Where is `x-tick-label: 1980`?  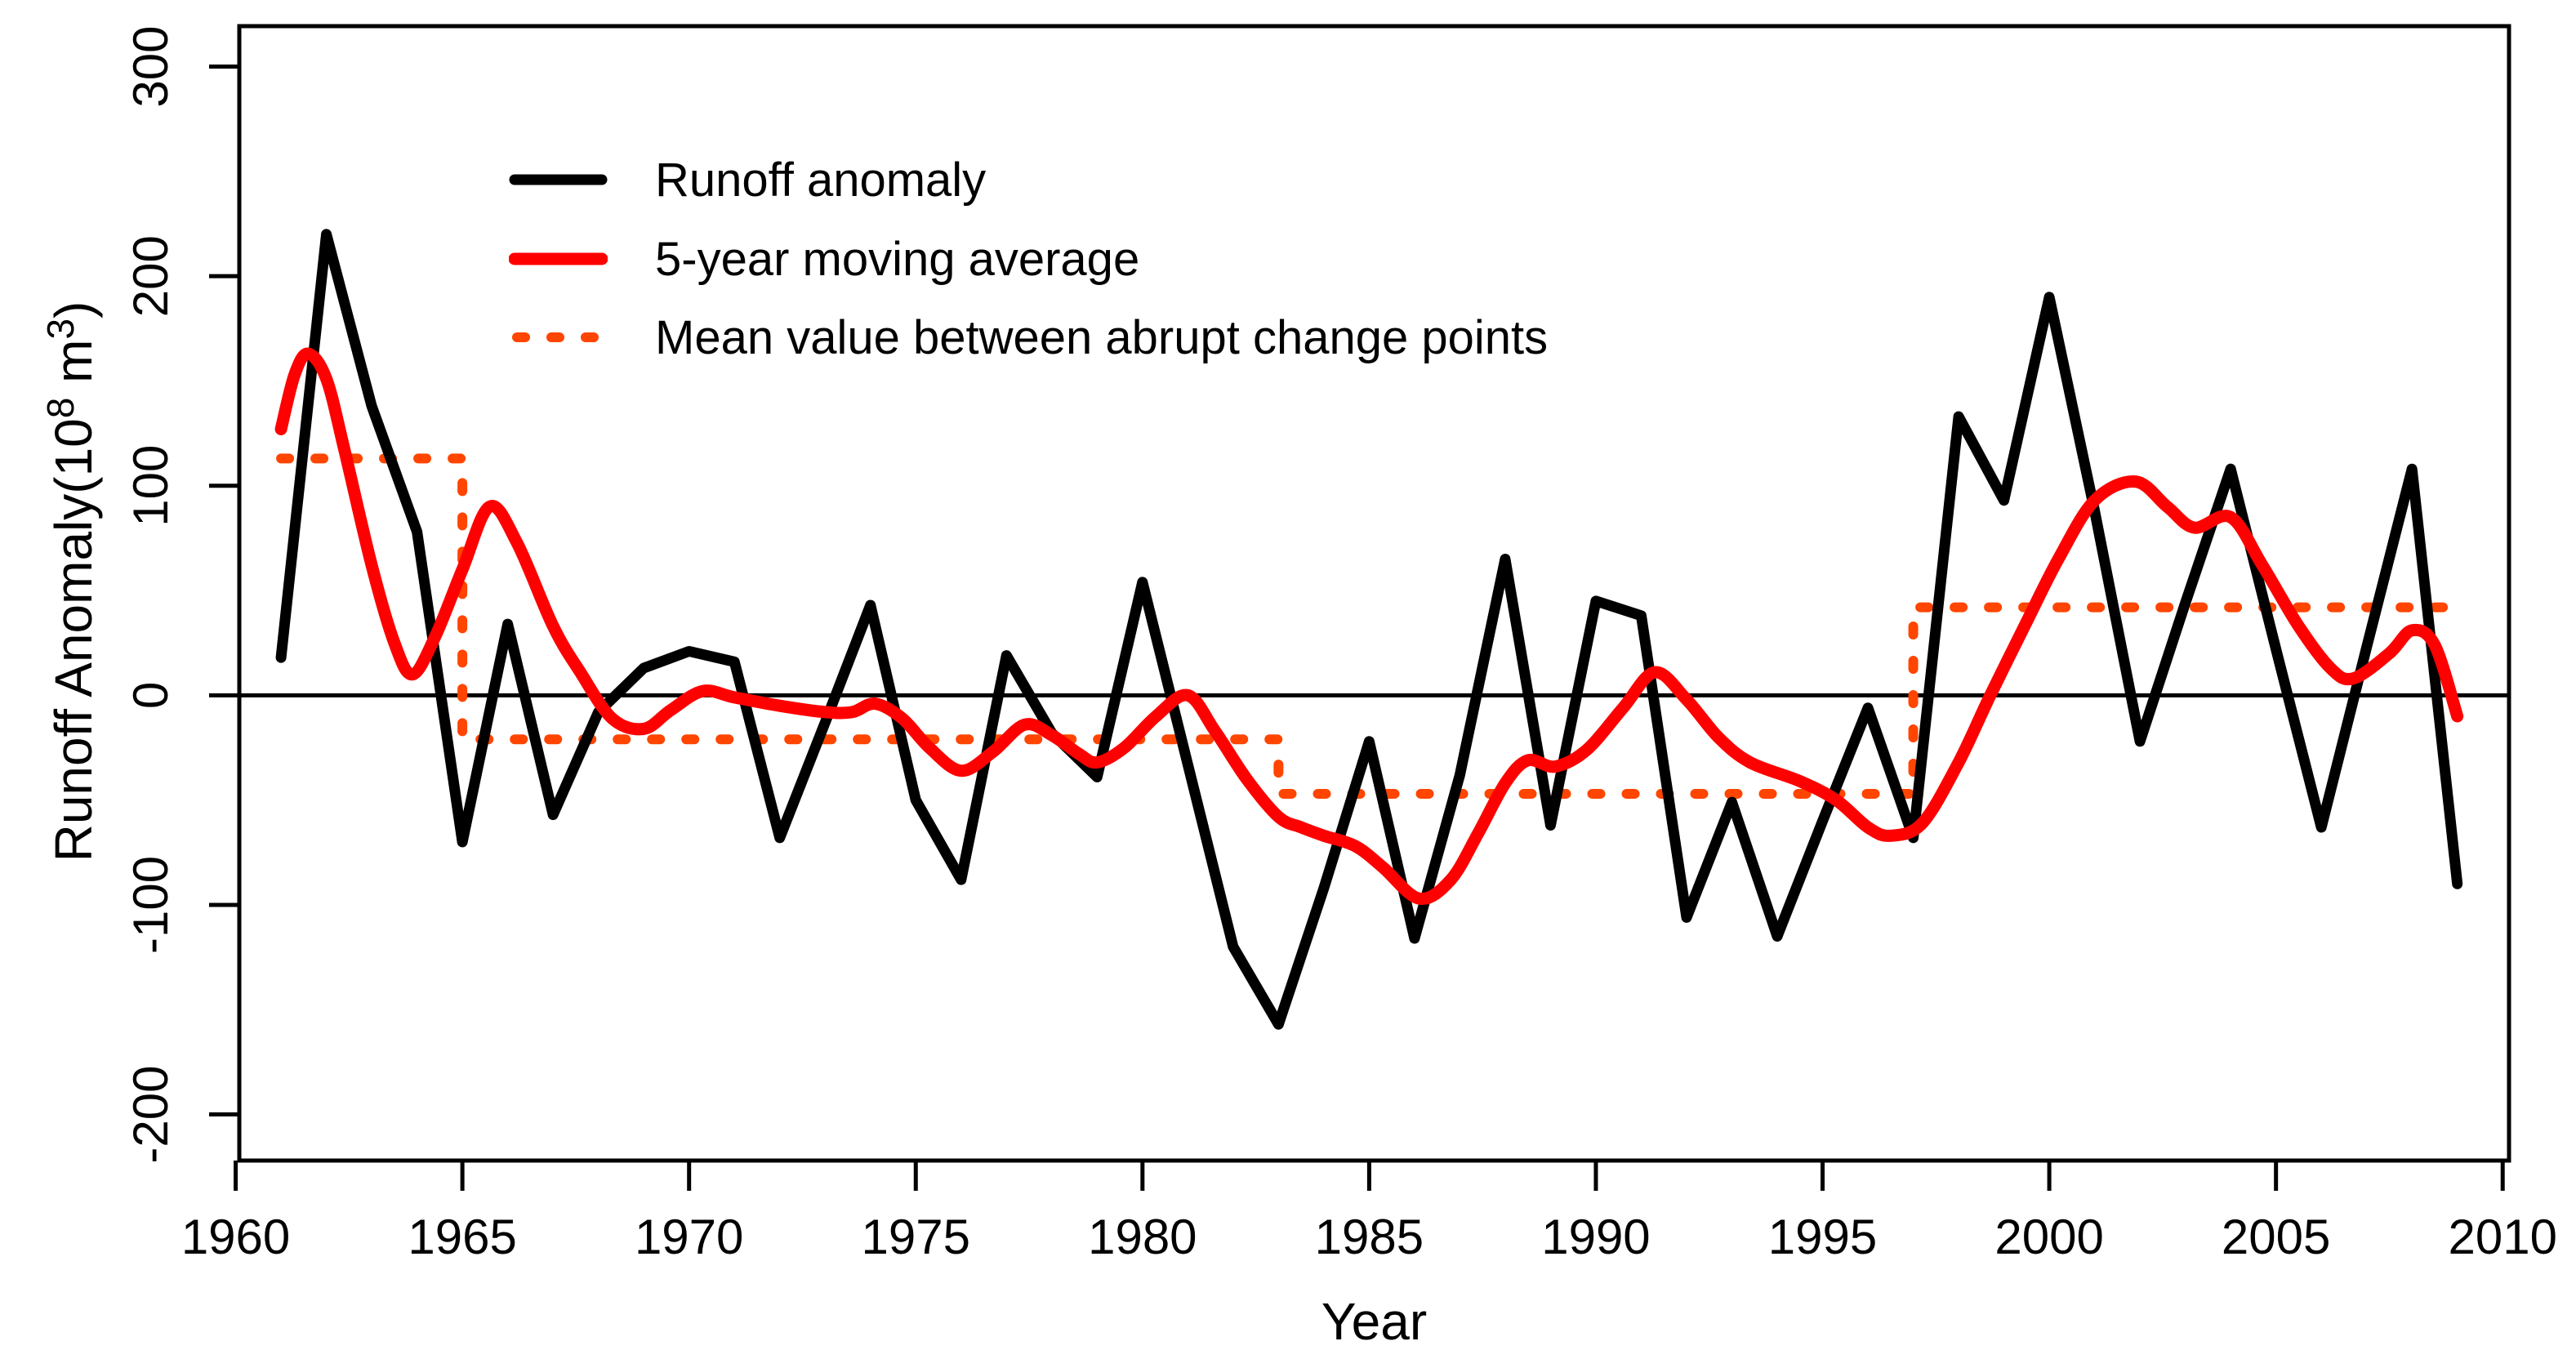 x-tick-label: 1980 is located at coordinates (1142, 1237).